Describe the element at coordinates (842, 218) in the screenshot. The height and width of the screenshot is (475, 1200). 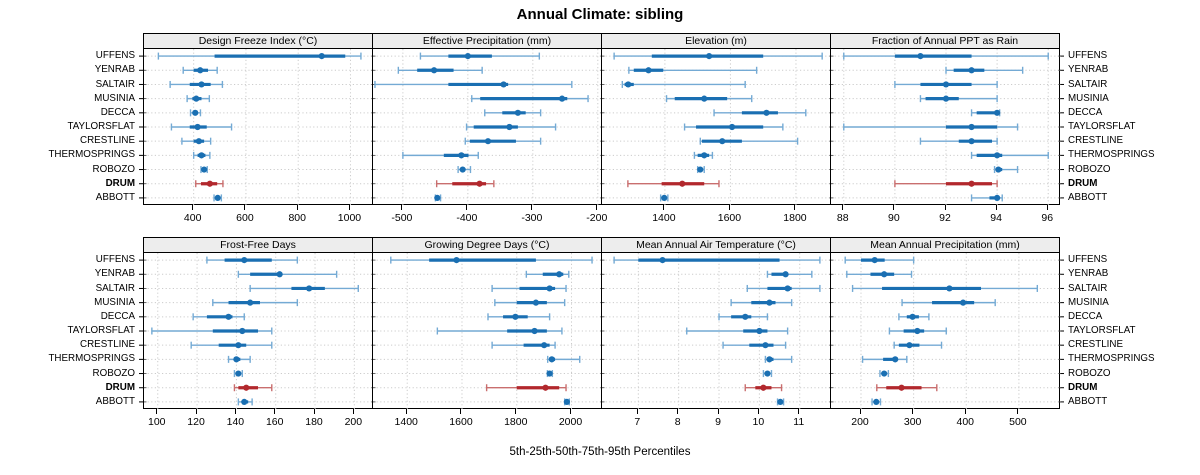
I see `axis-tick-label: 88` at that location.